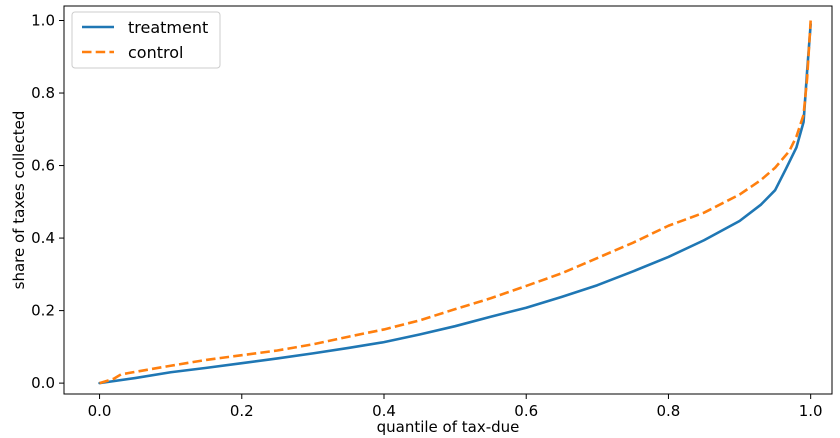  I want to click on y-tick-label: 0.8, so click(43, 93).